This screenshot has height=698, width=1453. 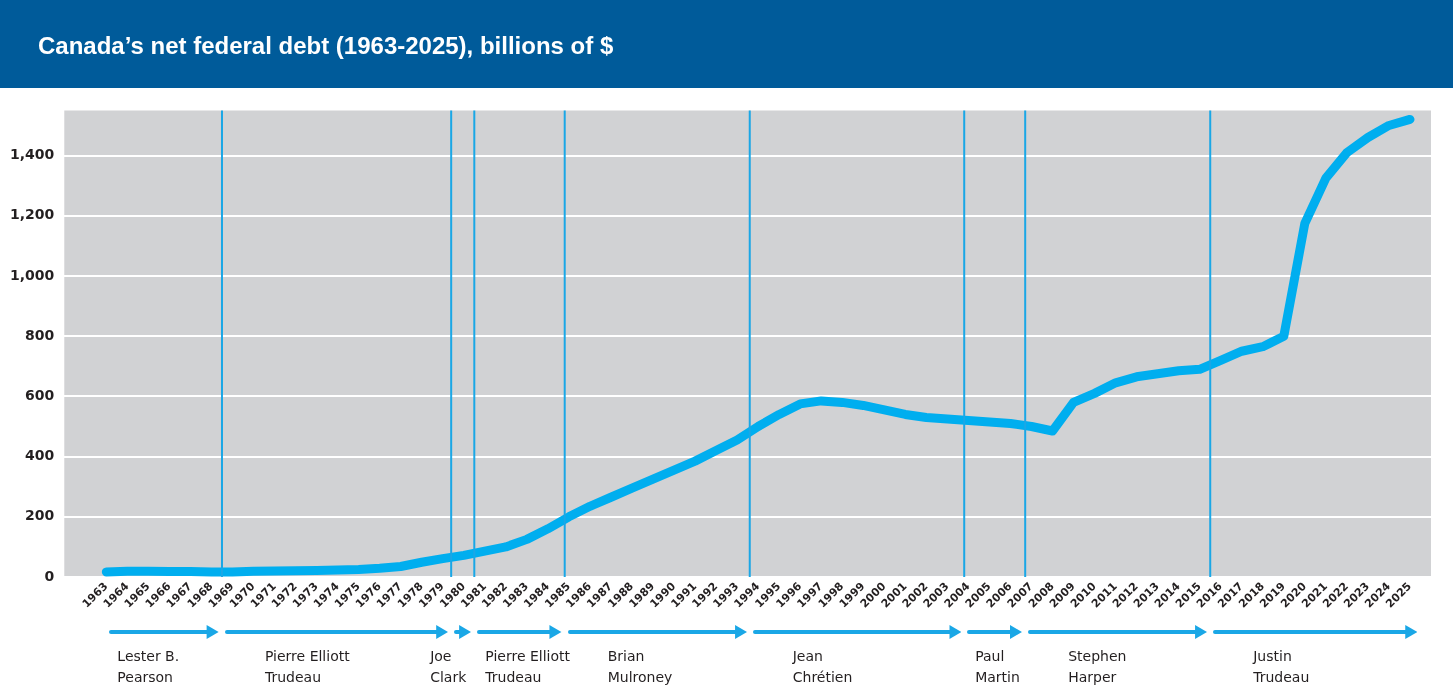 I want to click on y-tick-label: 1,200, so click(x=32, y=214).